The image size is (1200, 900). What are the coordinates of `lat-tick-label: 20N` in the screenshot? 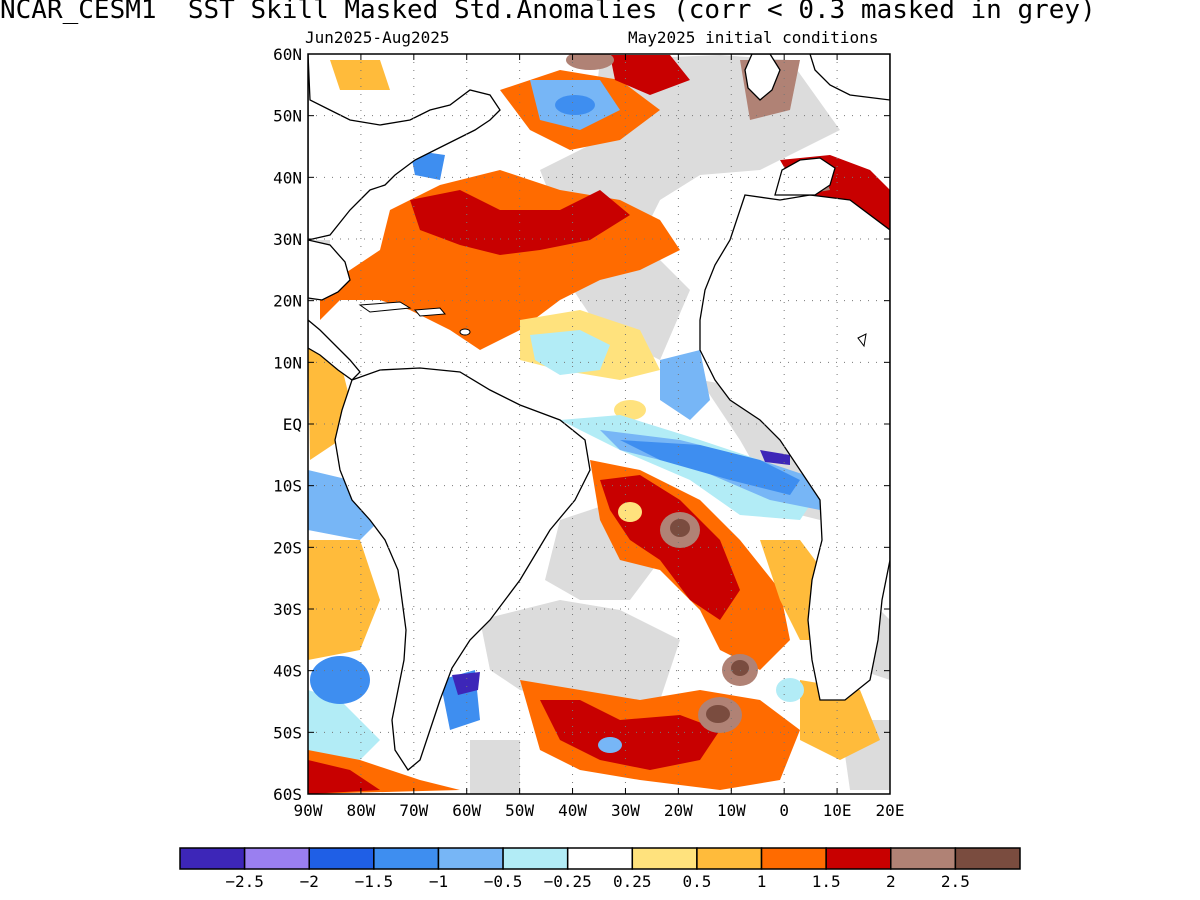 It's located at (287, 301).